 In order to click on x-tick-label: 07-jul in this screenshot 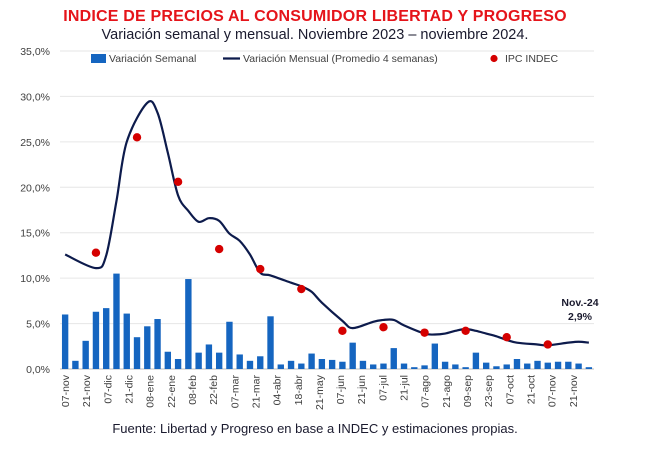, I will do `click(383, 388)`.